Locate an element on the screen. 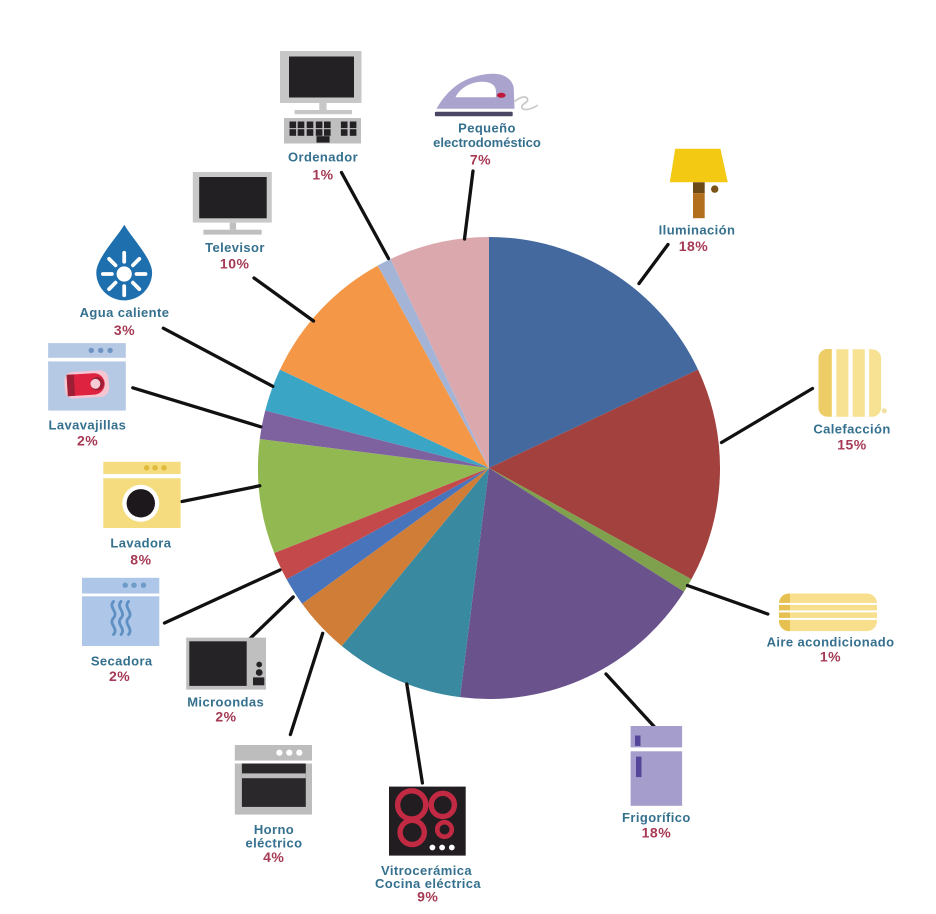  svg-text: Pequeño is located at coordinates (487, 128).